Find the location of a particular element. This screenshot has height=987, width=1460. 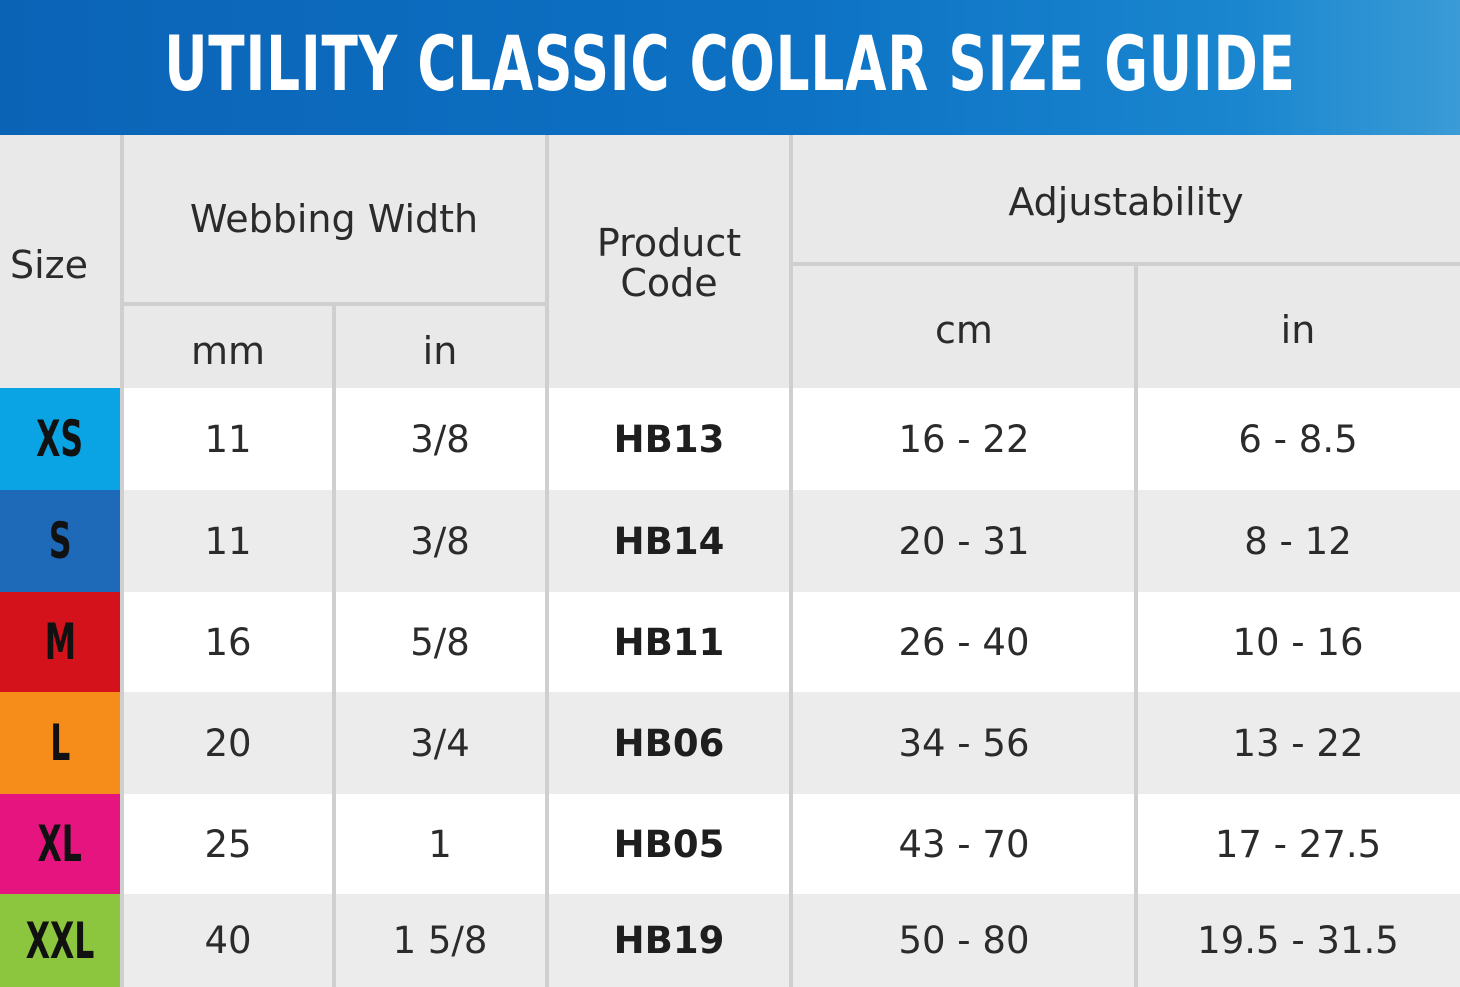

size-label: L is located at coordinates (60, 743).